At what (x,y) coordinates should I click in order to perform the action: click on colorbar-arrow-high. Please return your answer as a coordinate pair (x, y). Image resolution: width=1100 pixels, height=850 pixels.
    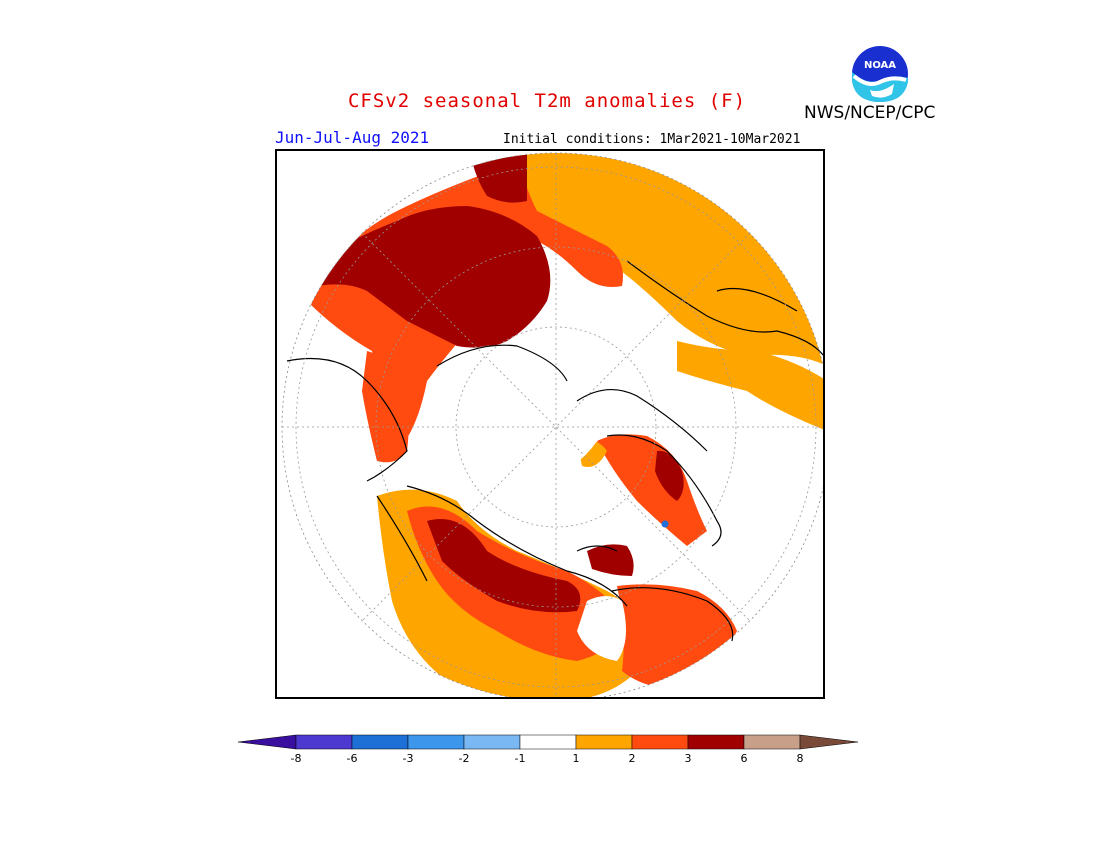
    Looking at the image, I should click on (829, 742).